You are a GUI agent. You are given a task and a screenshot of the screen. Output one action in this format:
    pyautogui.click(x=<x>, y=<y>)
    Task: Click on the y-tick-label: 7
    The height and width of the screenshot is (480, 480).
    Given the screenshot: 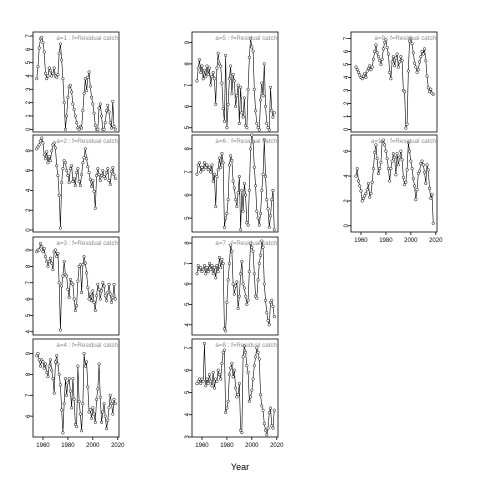 What is the action you would take?
    pyautogui.click(x=29, y=36)
    